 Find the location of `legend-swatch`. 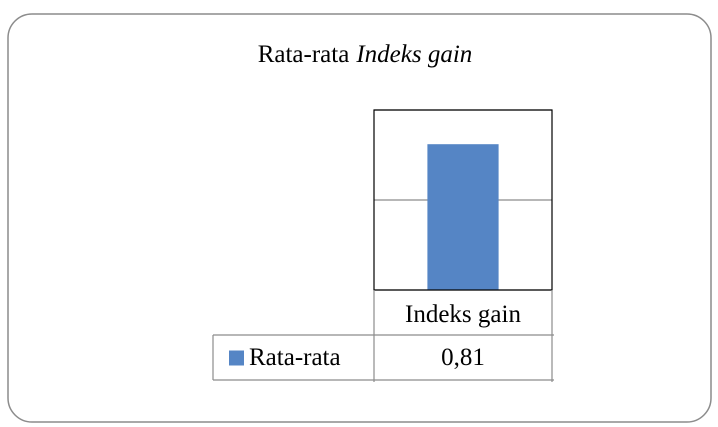

legend-swatch is located at coordinates (236, 358).